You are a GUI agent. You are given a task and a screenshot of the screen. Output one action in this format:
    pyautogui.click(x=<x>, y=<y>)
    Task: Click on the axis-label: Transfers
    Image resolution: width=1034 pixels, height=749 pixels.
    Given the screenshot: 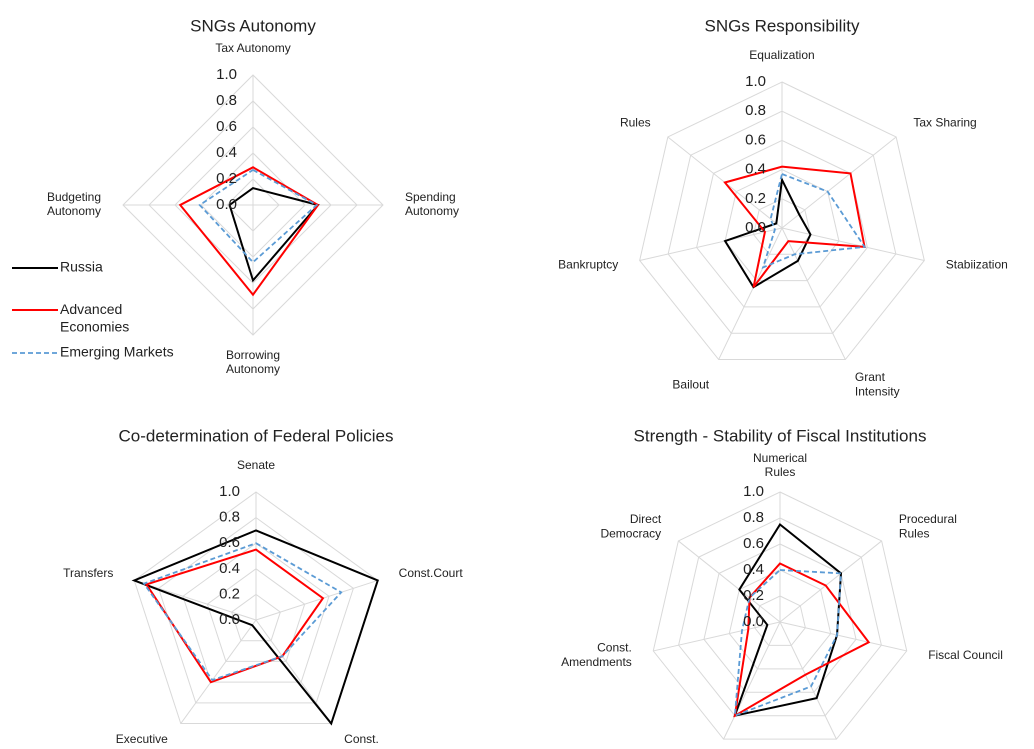 What is the action you would take?
    pyautogui.click(x=88, y=573)
    